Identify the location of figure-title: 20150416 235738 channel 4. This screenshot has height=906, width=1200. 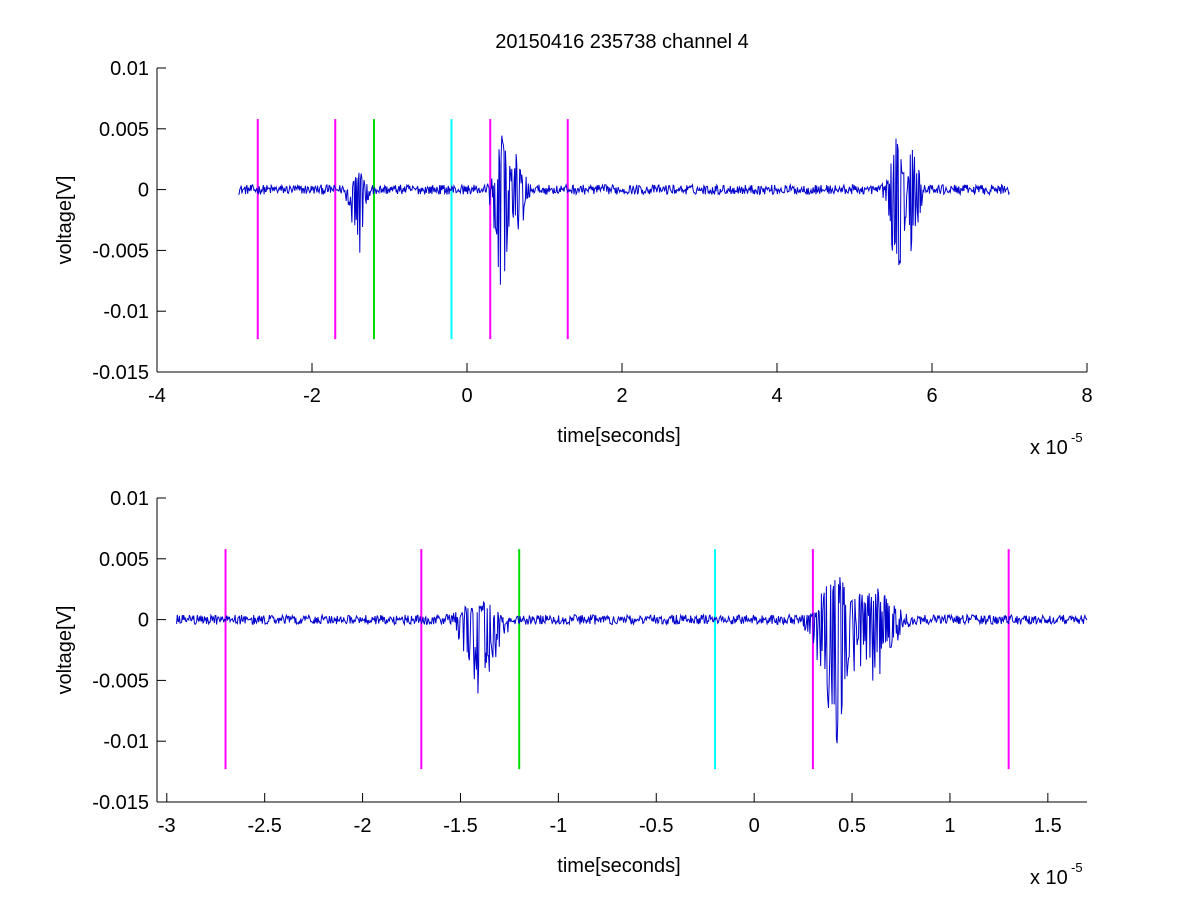
(622, 42).